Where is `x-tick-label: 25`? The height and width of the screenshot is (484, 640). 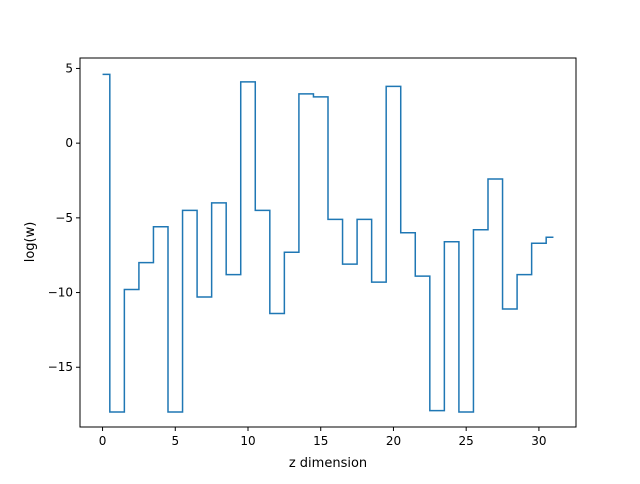 x-tick-label: 25 is located at coordinates (466, 441).